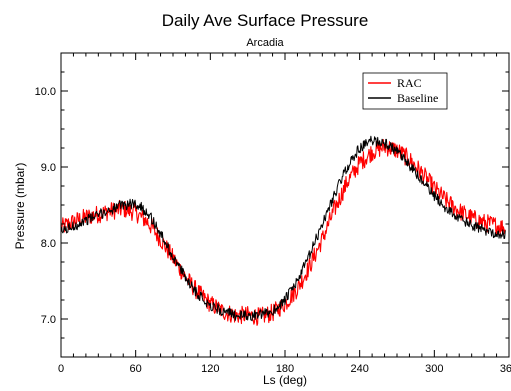 The image size is (511, 391). What do you see at coordinates (409, 83) in the screenshot?
I see `legend-label-rac: RAC` at bounding box center [409, 83].